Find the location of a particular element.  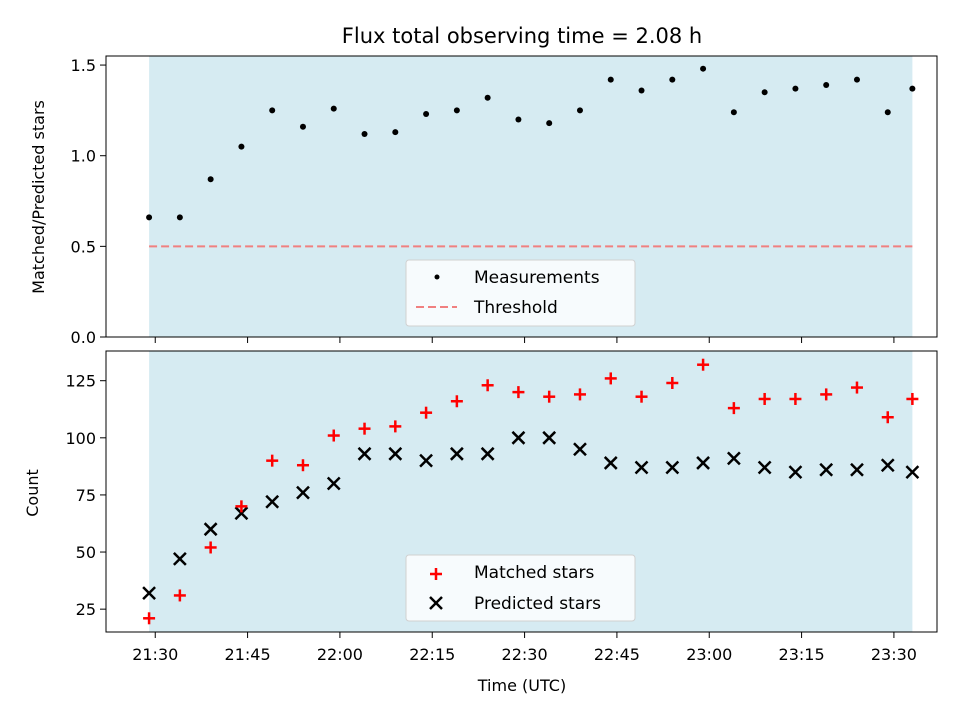

legend-predicted-label: Predicted stars is located at coordinates (537, 604).